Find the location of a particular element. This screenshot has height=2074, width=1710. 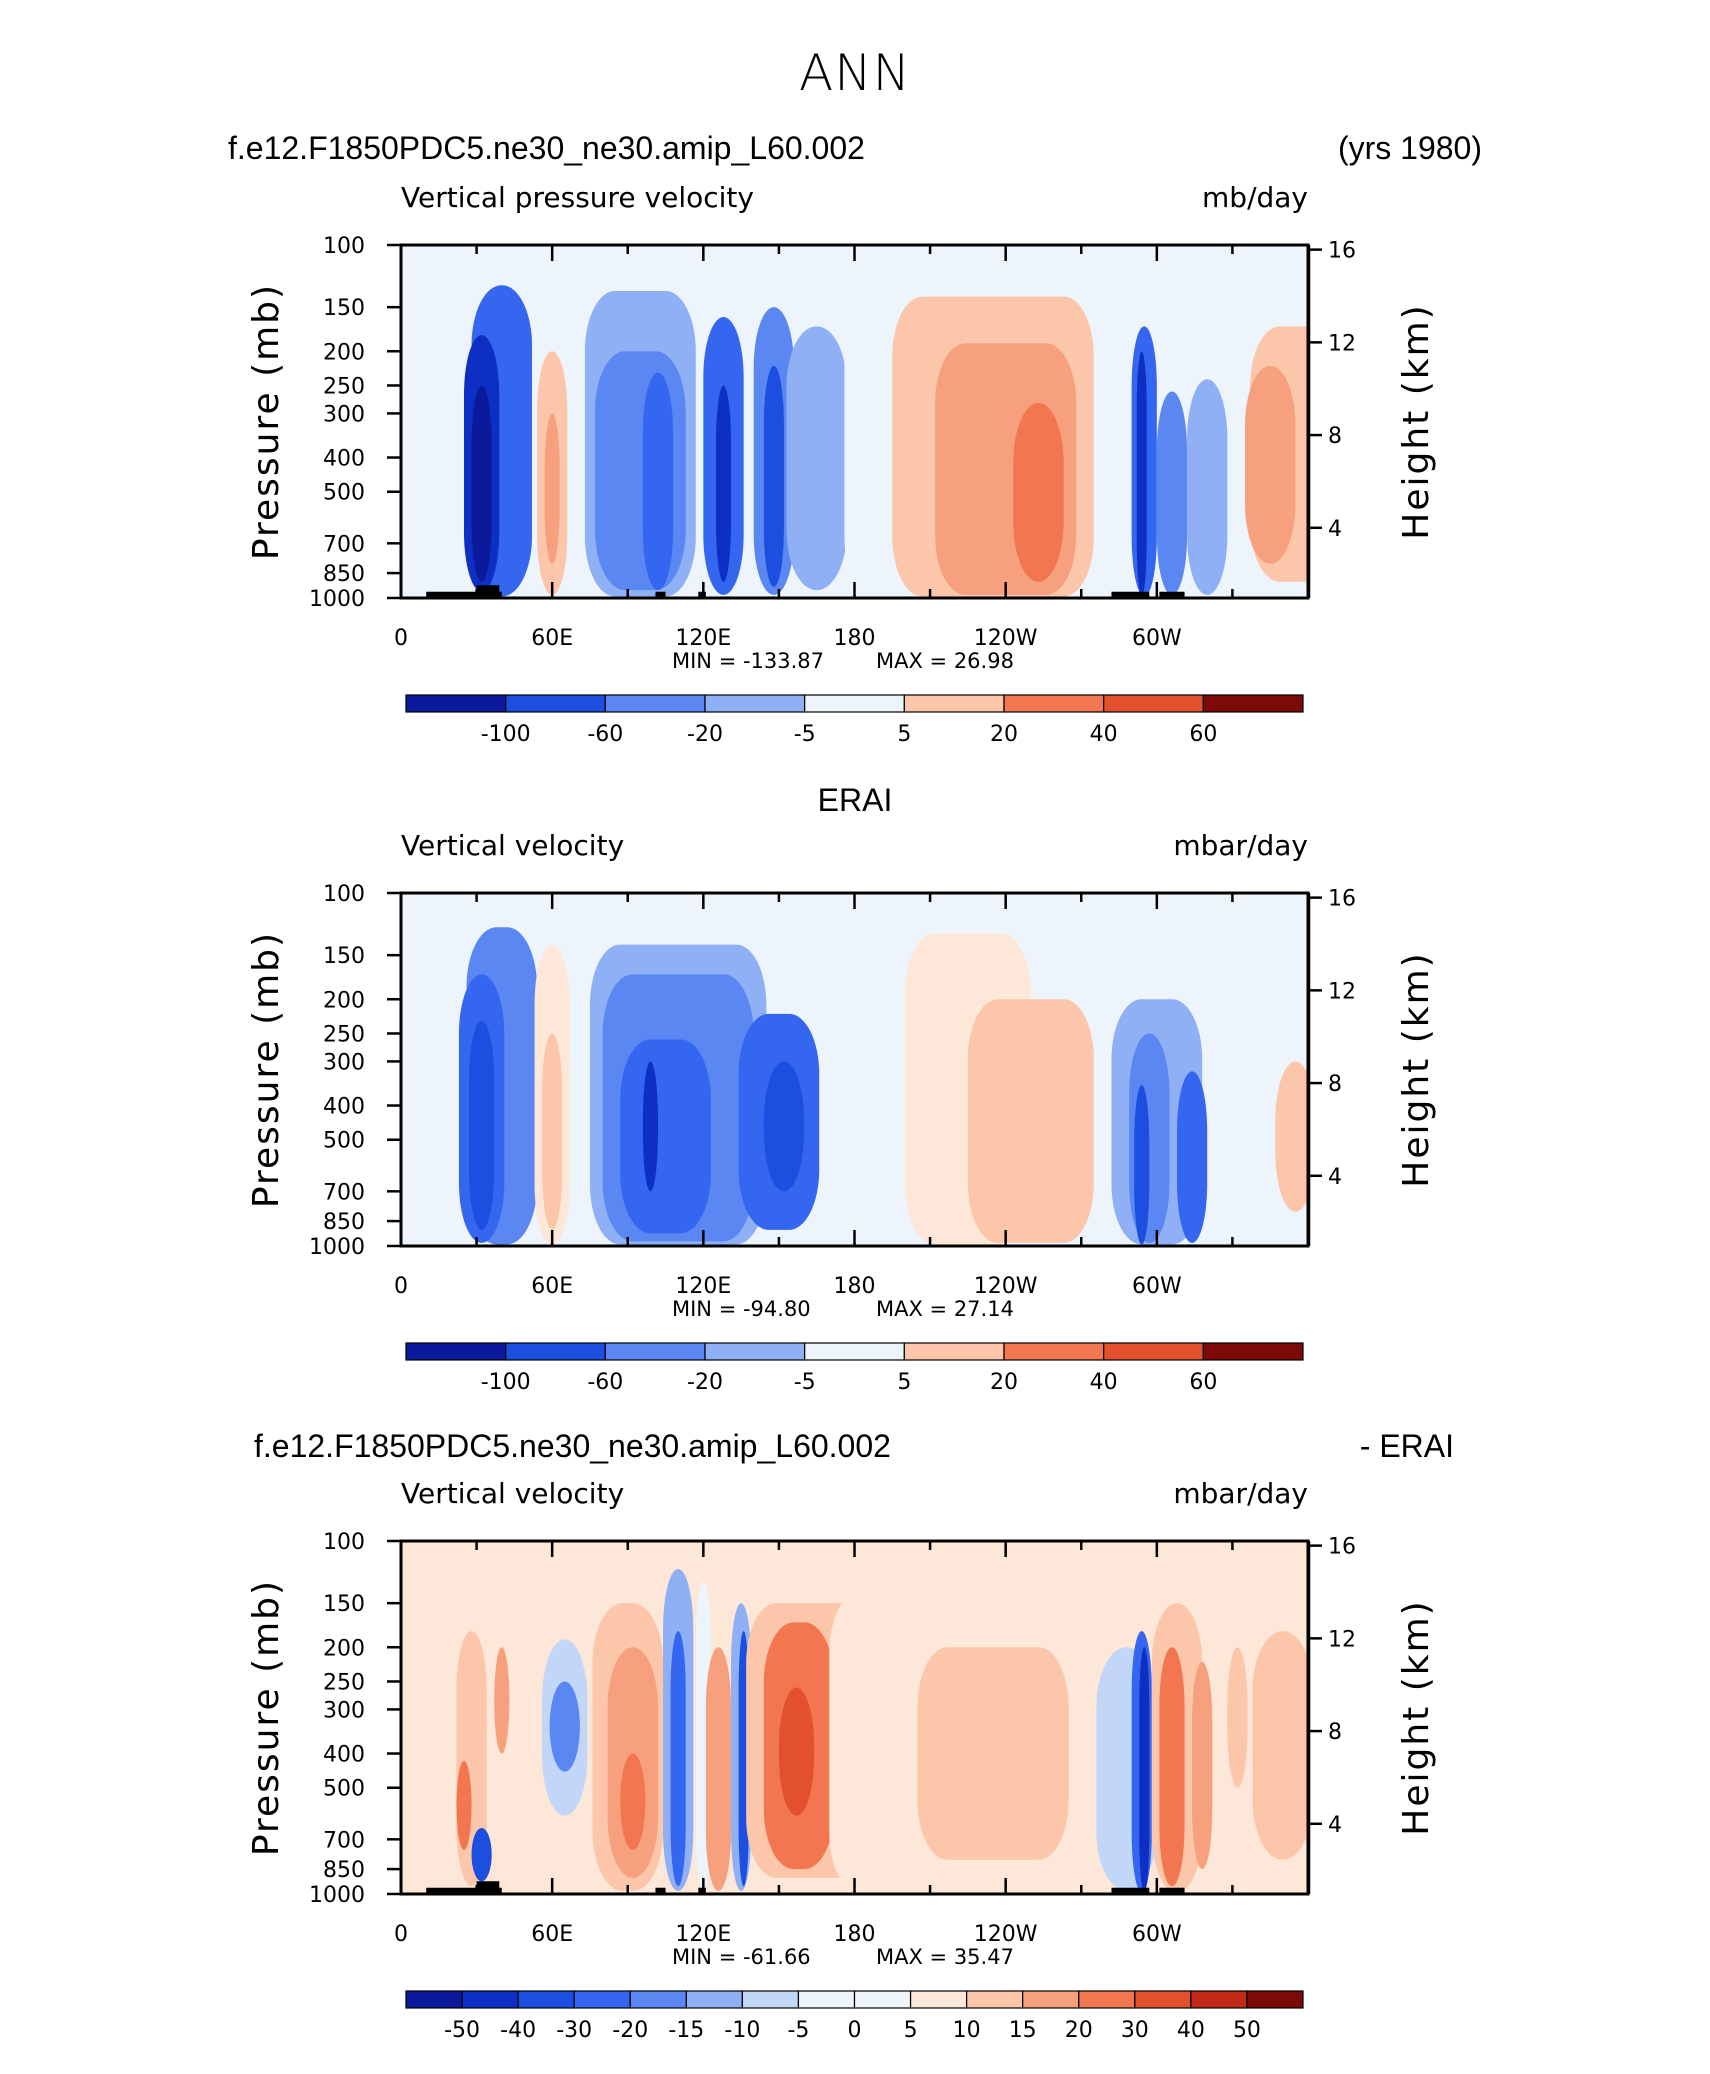

y-tick-label: 850 is located at coordinates (344, 574).